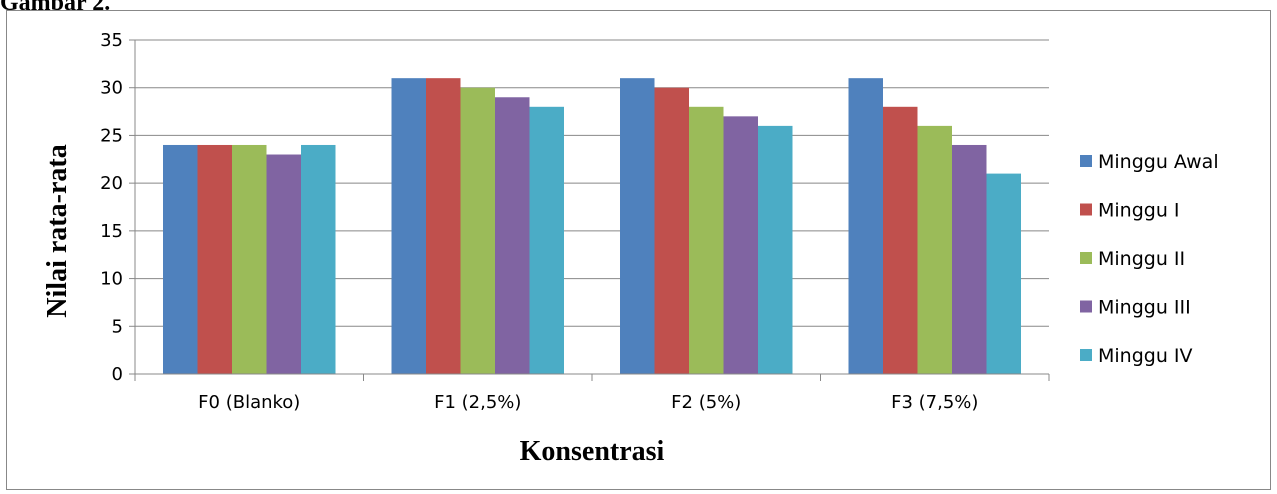 The width and height of the screenshot is (1277, 494). What do you see at coordinates (111, 40) in the screenshot?
I see `y-tick-label: 35` at bounding box center [111, 40].